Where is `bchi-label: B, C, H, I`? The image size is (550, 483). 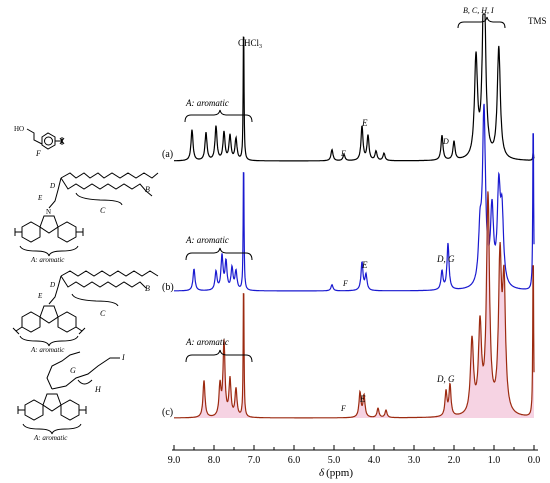 bchi-label: B, C, H, I is located at coordinates (478, 10).